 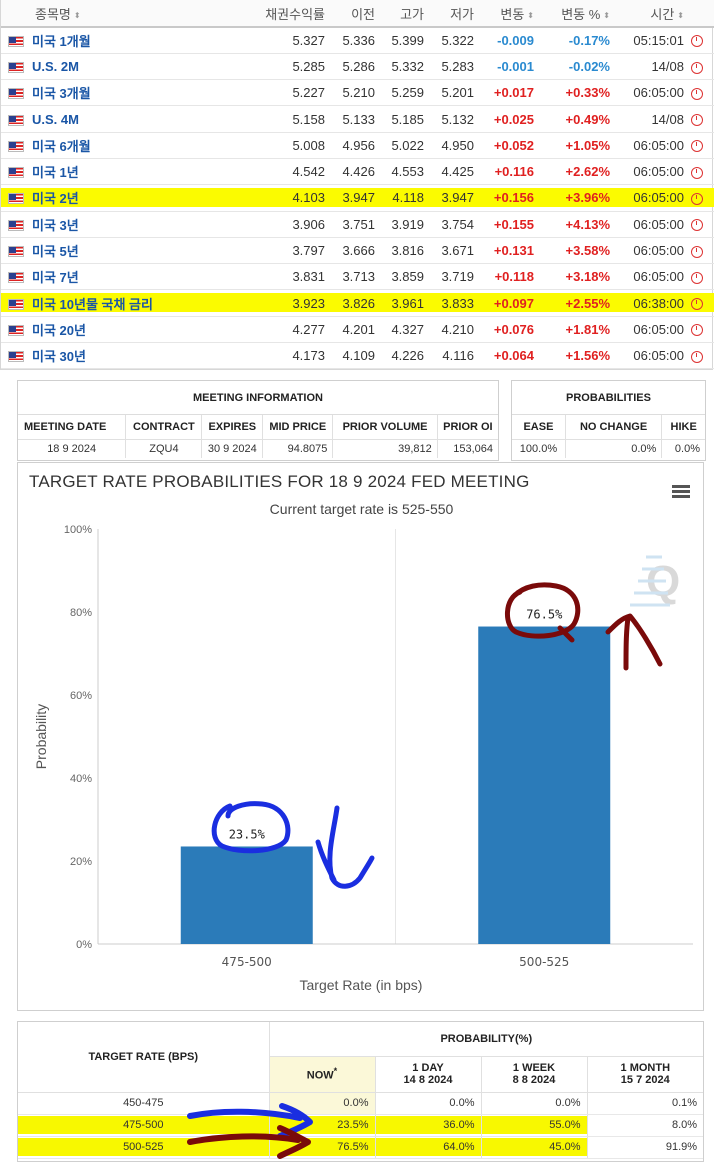 I want to click on low-cell: 3.719, so click(x=455, y=277).